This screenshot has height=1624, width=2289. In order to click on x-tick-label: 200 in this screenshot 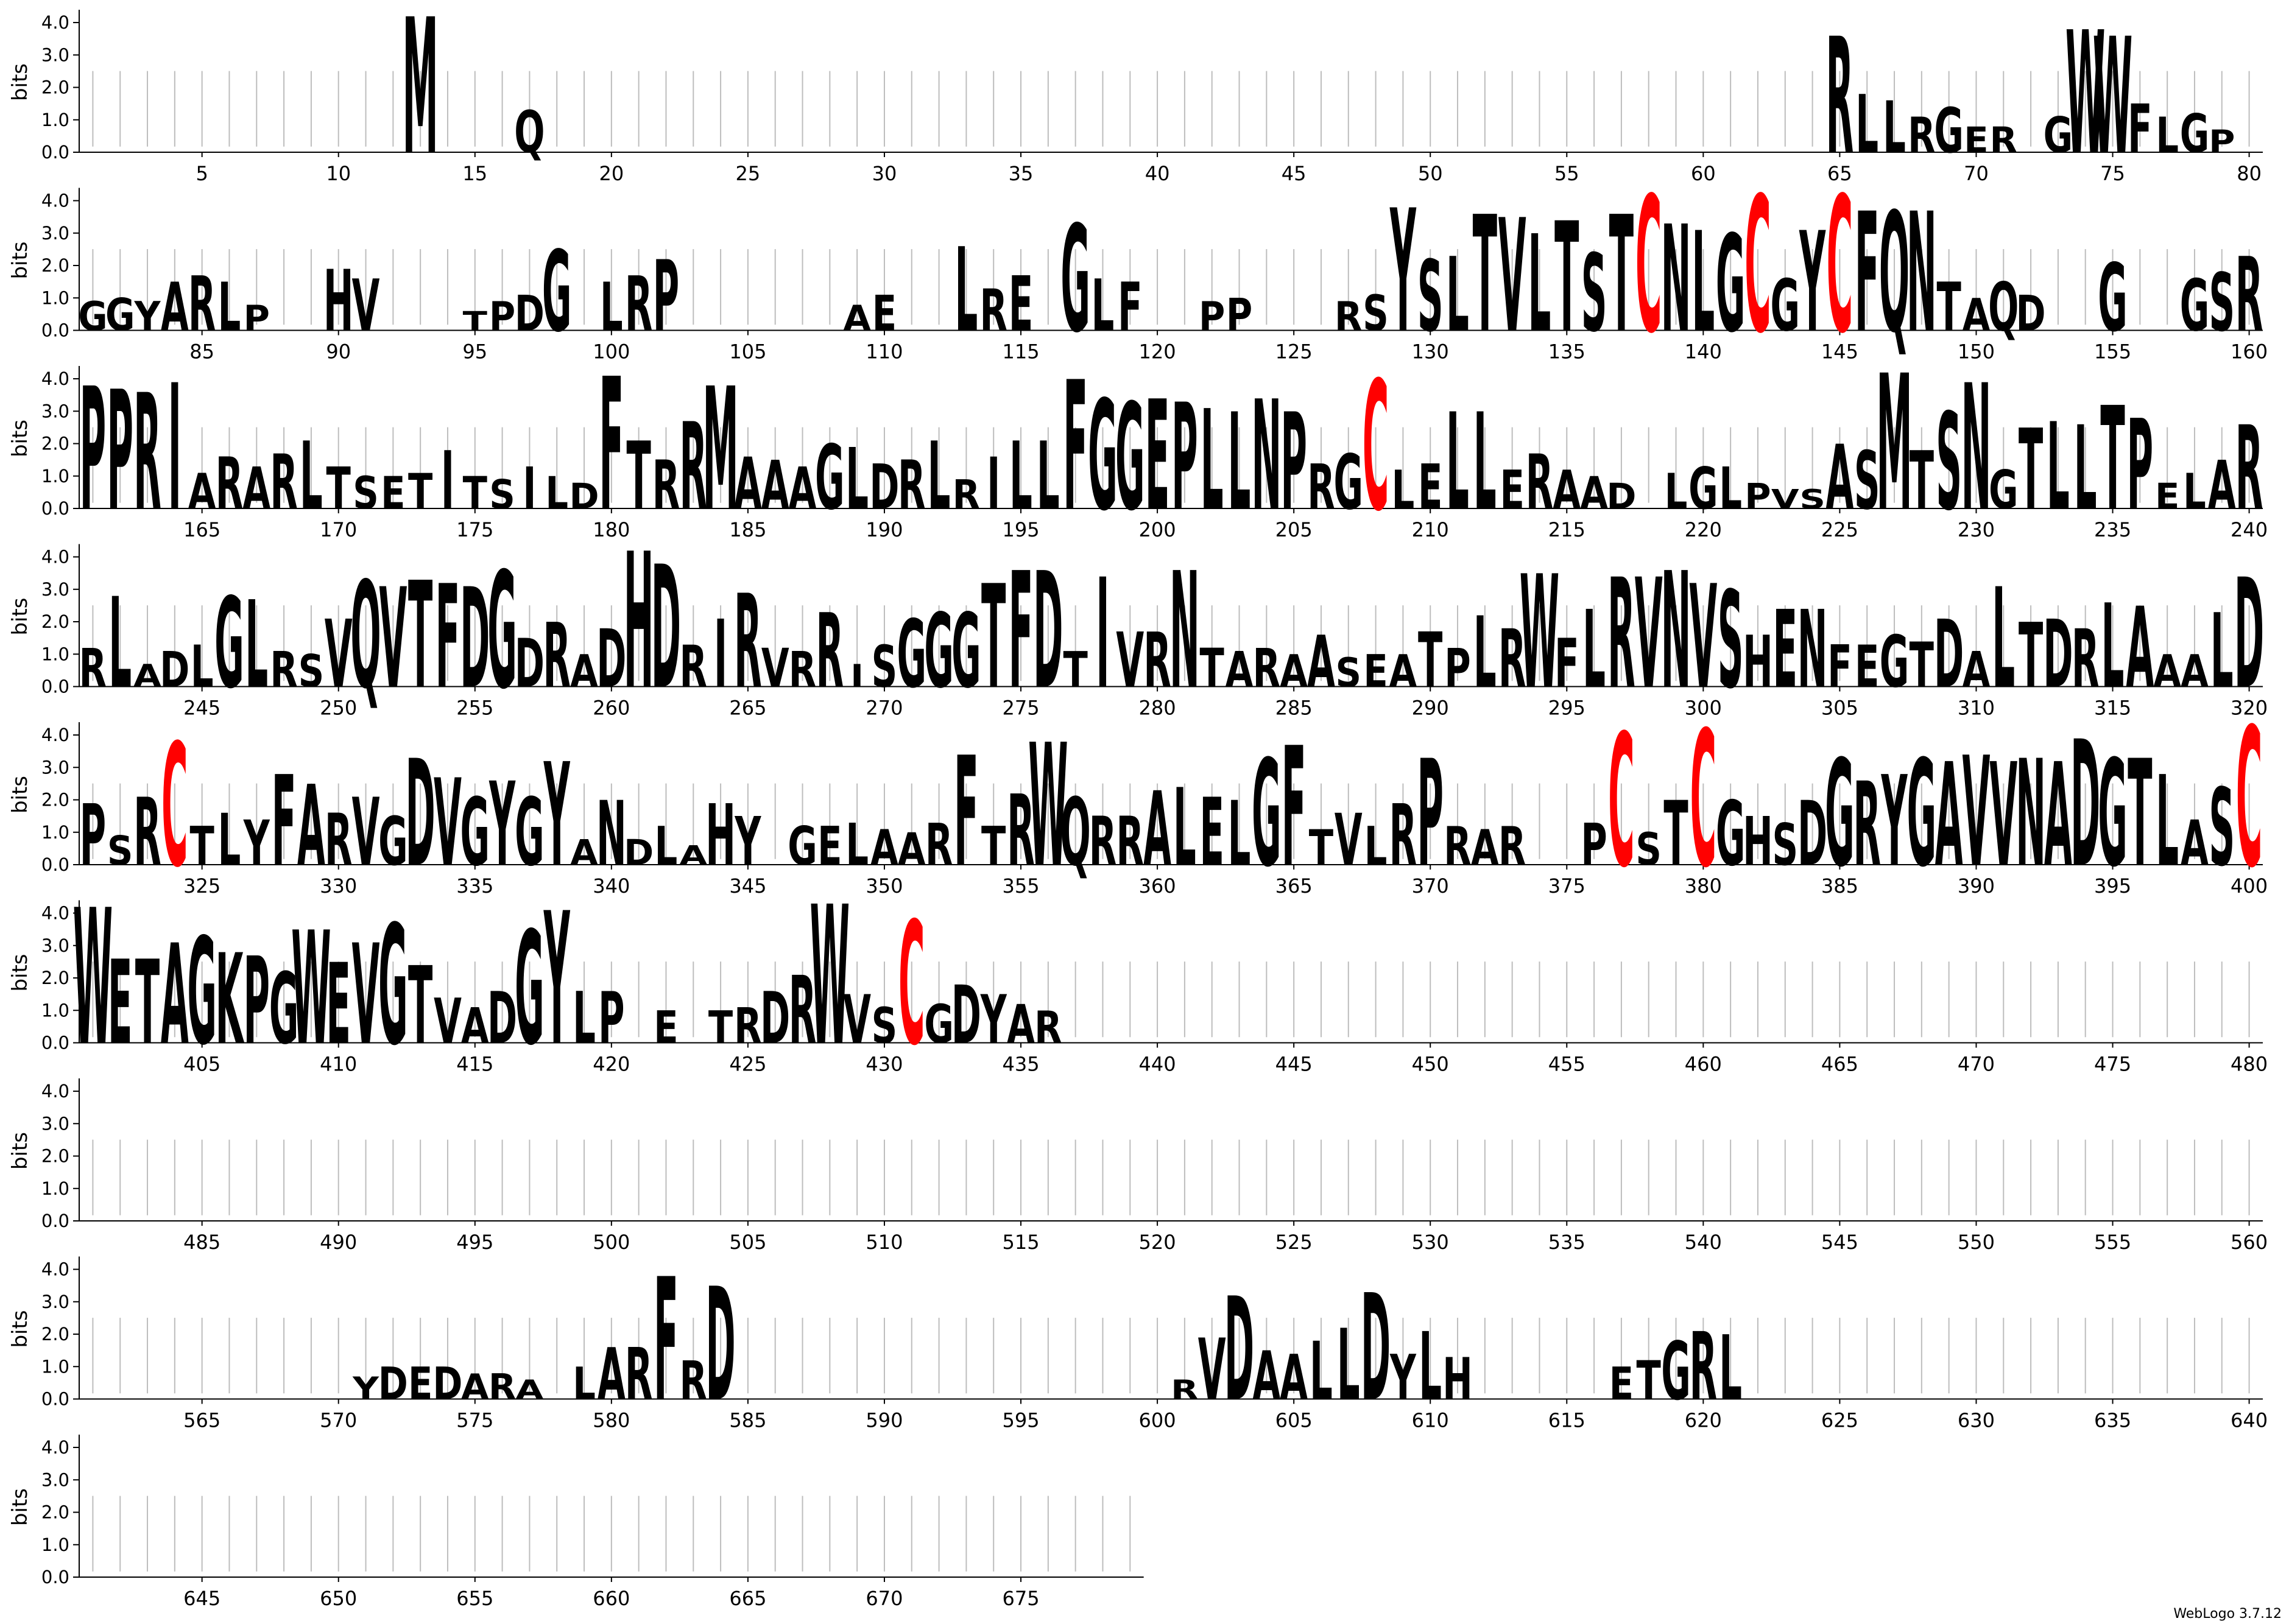, I will do `click(1157, 529)`.